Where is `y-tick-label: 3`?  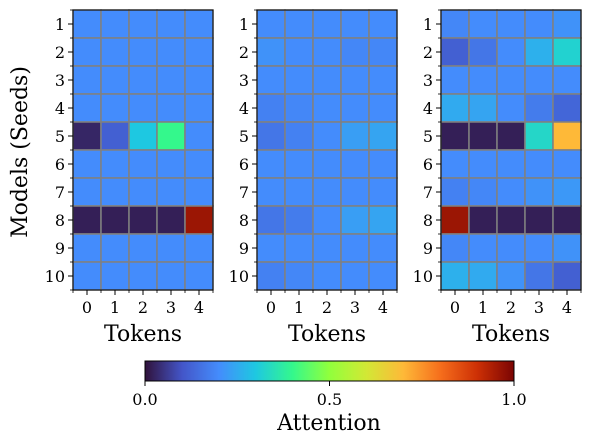 y-tick-label: 3 is located at coordinates (244, 80).